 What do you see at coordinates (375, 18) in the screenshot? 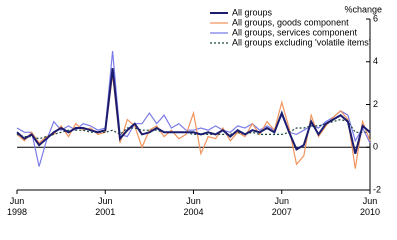
I see `y-tick-label: 6` at bounding box center [375, 18].